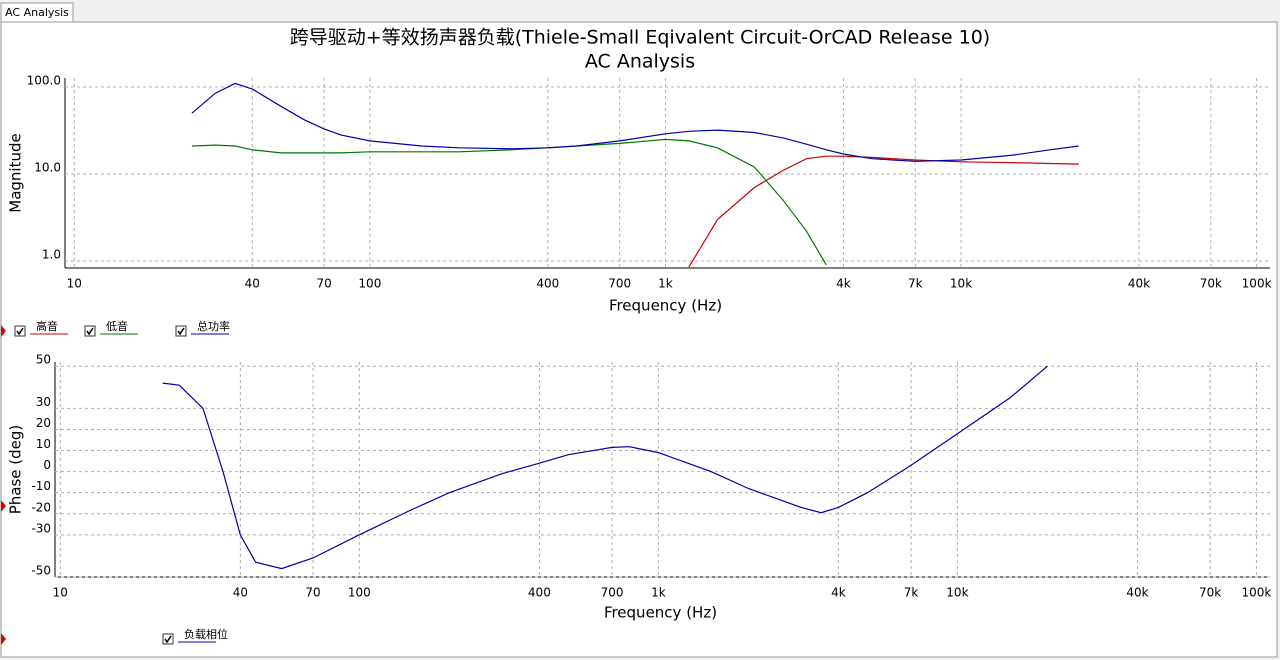 The width and height of the screenshot is (1280, 660). I want to click on y-tick-label: 50, so click(43, 360).